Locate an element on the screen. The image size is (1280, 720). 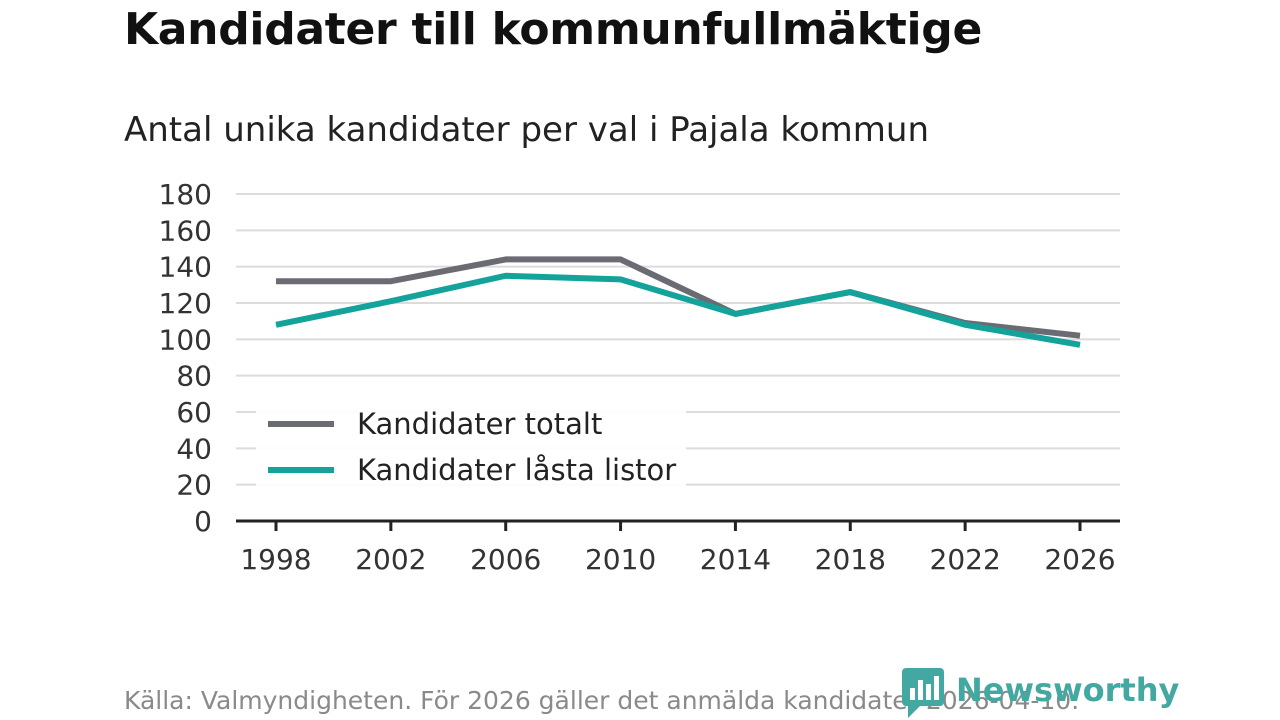
newsworthy-logo: Newsworthy is located at coordinates (1040, 693).